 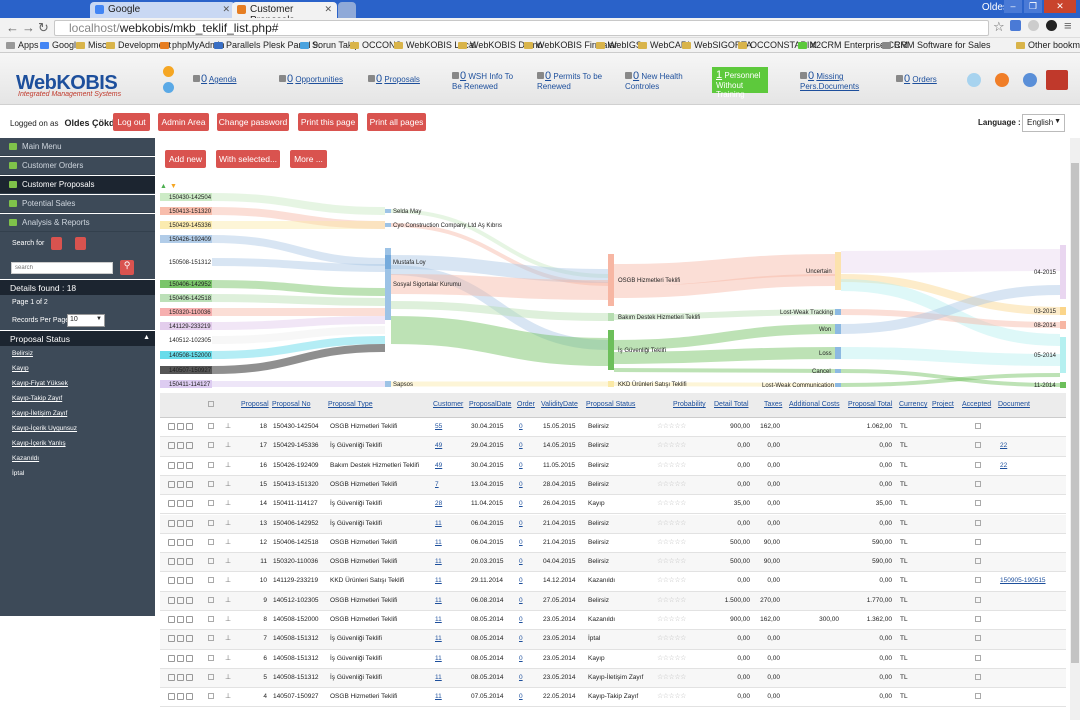 What do you see at coordinates (830, 80) in the screenshot?
I see `header-missing-documents: 0 Missing Pers.Documents` at bounding box center [830, 80].